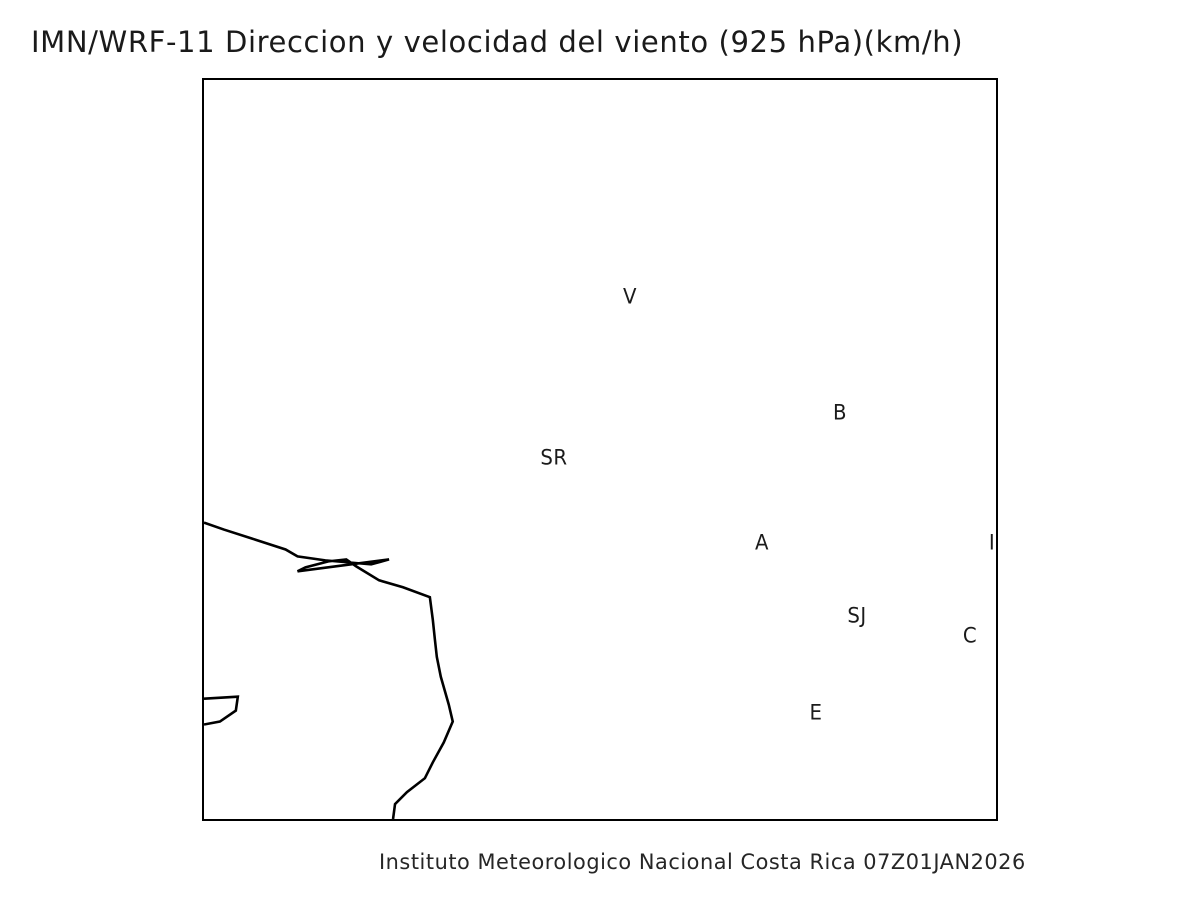  I want to click on station-label-sj: SJ, so click(857, 615).